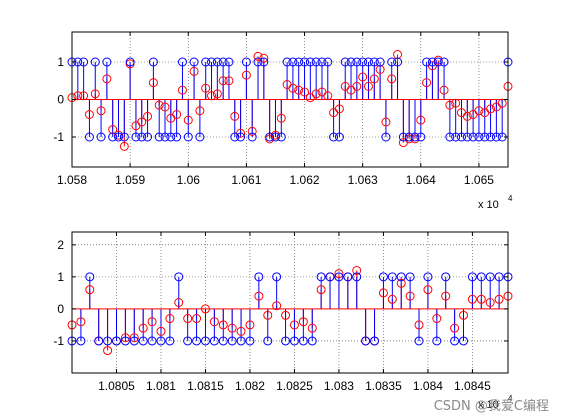  Describe the element at coordinates (491, 406) in the screenshot. I see `watermark-text: CSDN @我爱C编程` at that location.